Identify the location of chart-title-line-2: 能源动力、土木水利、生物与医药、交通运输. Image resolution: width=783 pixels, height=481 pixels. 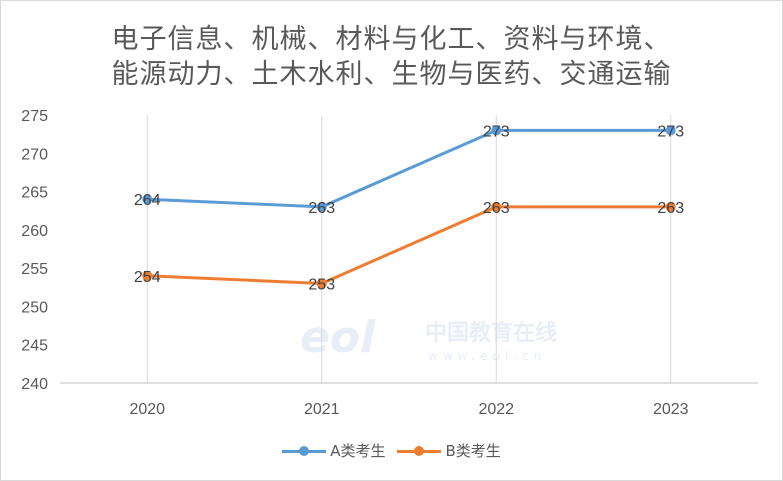
(391, 74).